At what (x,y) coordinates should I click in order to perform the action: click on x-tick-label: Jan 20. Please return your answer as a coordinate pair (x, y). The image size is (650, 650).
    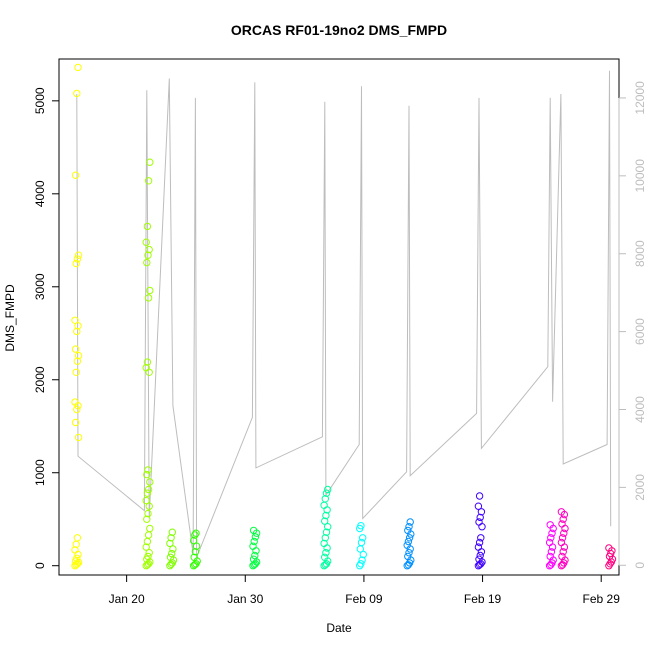
    Looking at the image, I should click on (127, 599).